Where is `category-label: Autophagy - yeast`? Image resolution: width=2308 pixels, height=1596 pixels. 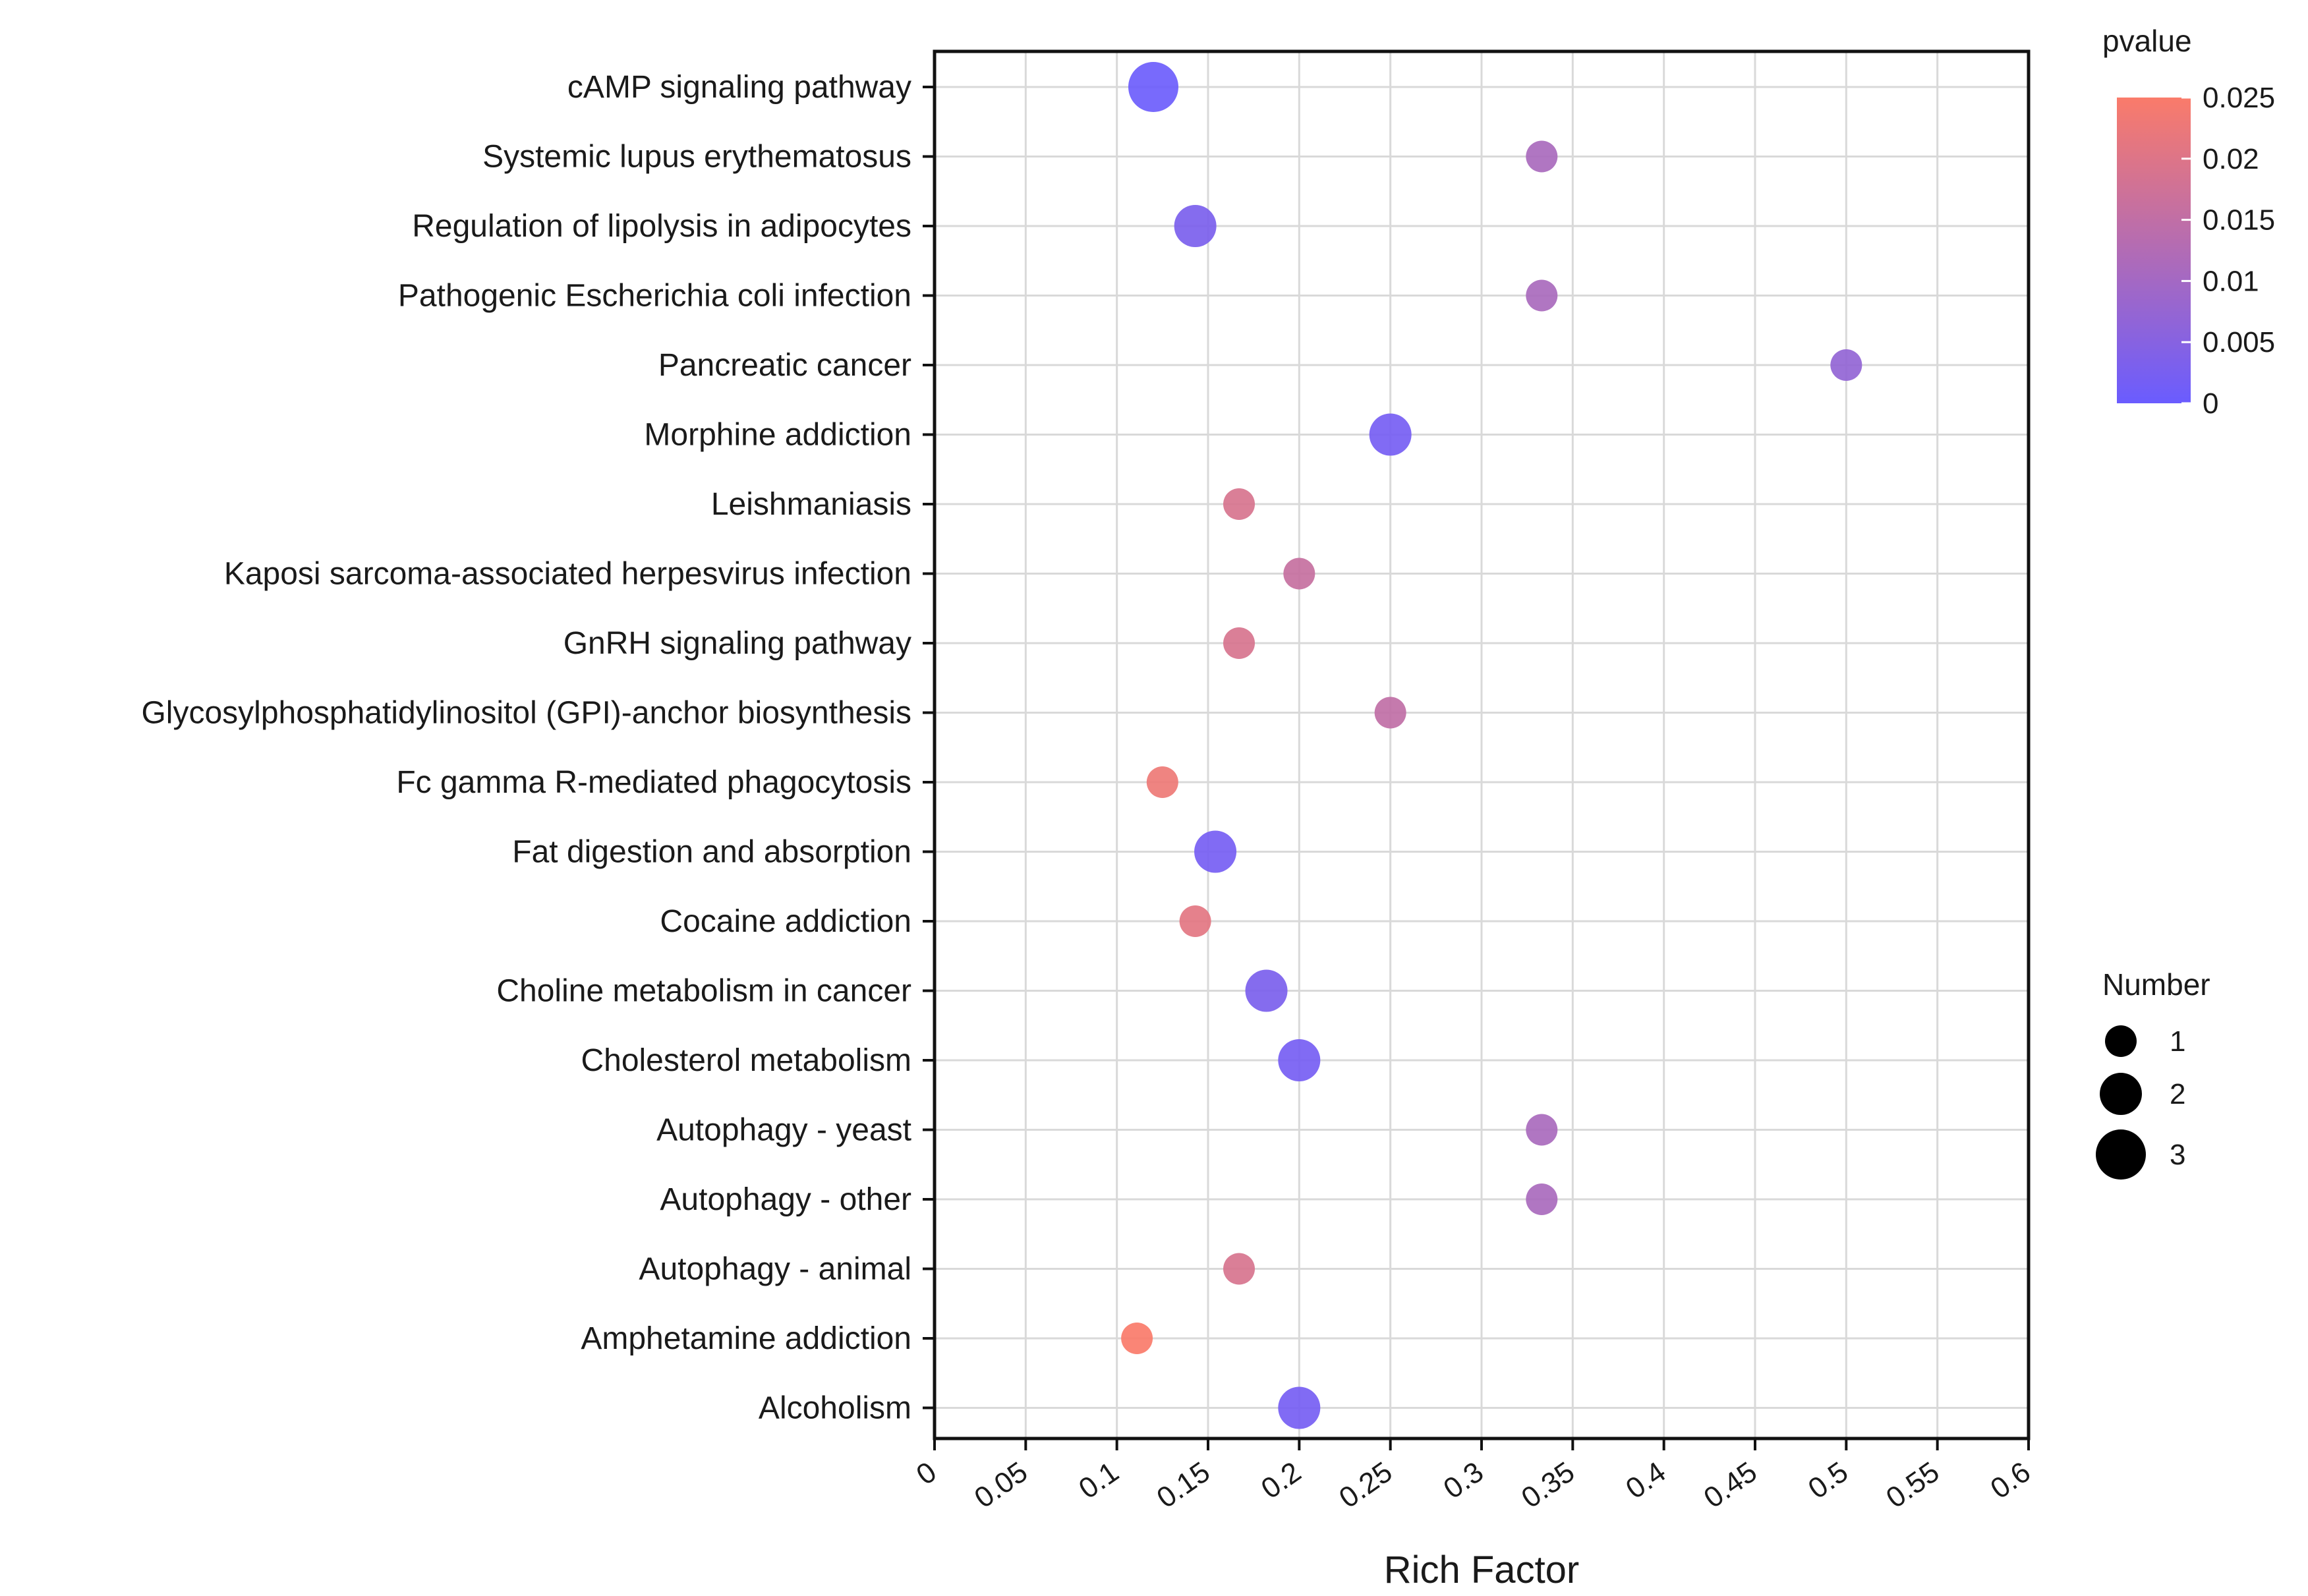 category-label: Autophagy - yeast is located at coordinates (783, 1130).